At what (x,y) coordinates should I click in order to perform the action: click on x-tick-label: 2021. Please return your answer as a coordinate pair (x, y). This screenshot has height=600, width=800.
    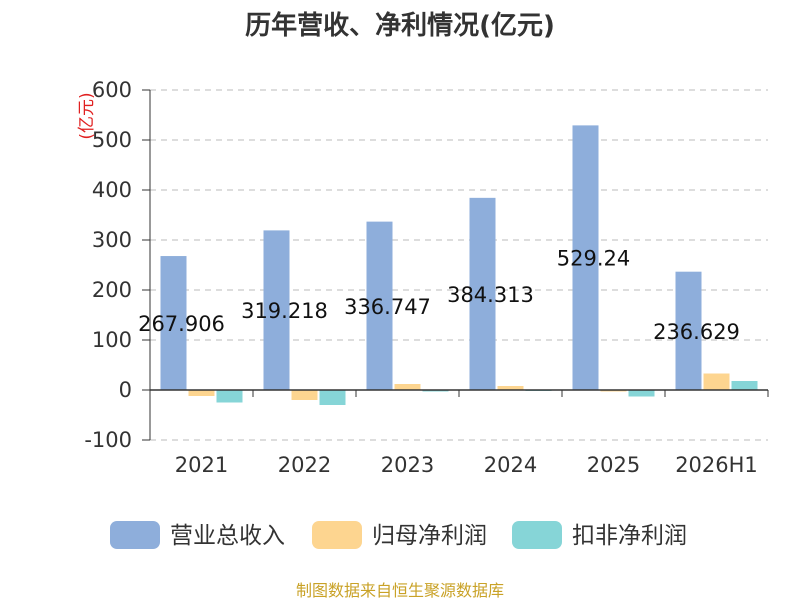
    Looking at the image, I should click on (201, 465).